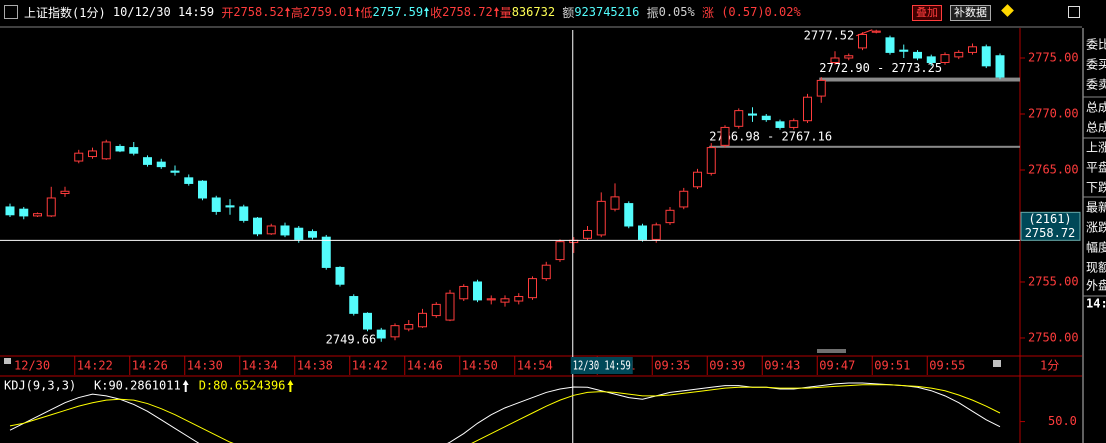  What do you see at coordinates (568, 12) in the screenshot?
I see `field-label: 额` at bounding box center [568, 12].